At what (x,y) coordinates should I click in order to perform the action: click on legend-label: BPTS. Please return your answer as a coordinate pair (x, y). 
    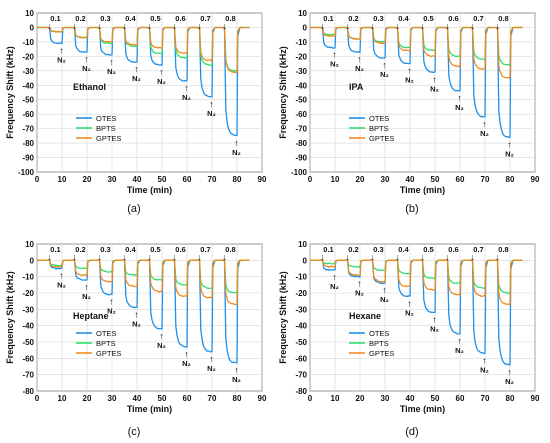
    Looking at the image, I should click on (106, 343).